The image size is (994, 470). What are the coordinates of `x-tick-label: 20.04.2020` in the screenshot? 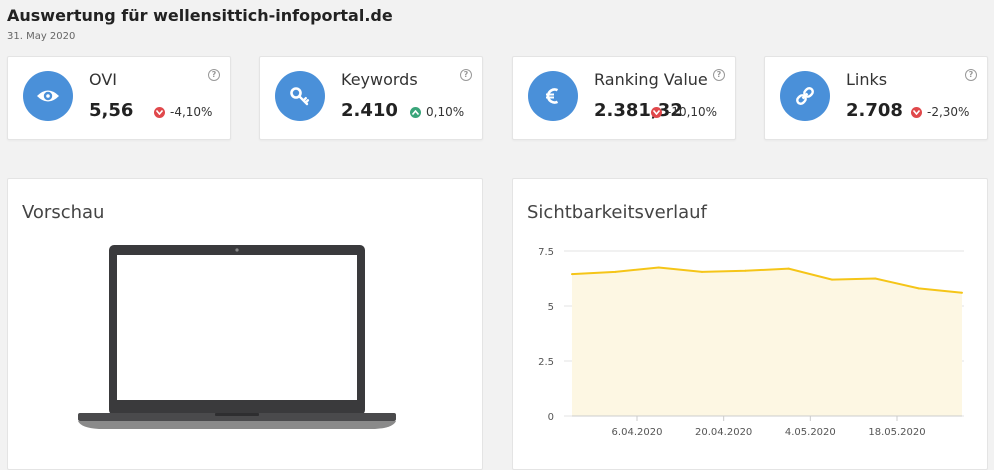 It's located at (723, 432).